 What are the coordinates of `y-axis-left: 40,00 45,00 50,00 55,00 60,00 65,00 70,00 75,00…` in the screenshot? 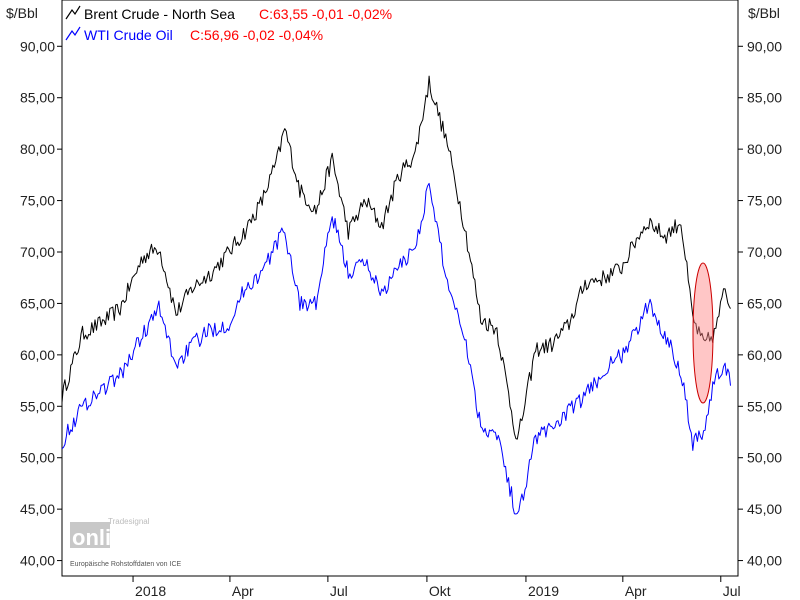 It's located at (41, 303).